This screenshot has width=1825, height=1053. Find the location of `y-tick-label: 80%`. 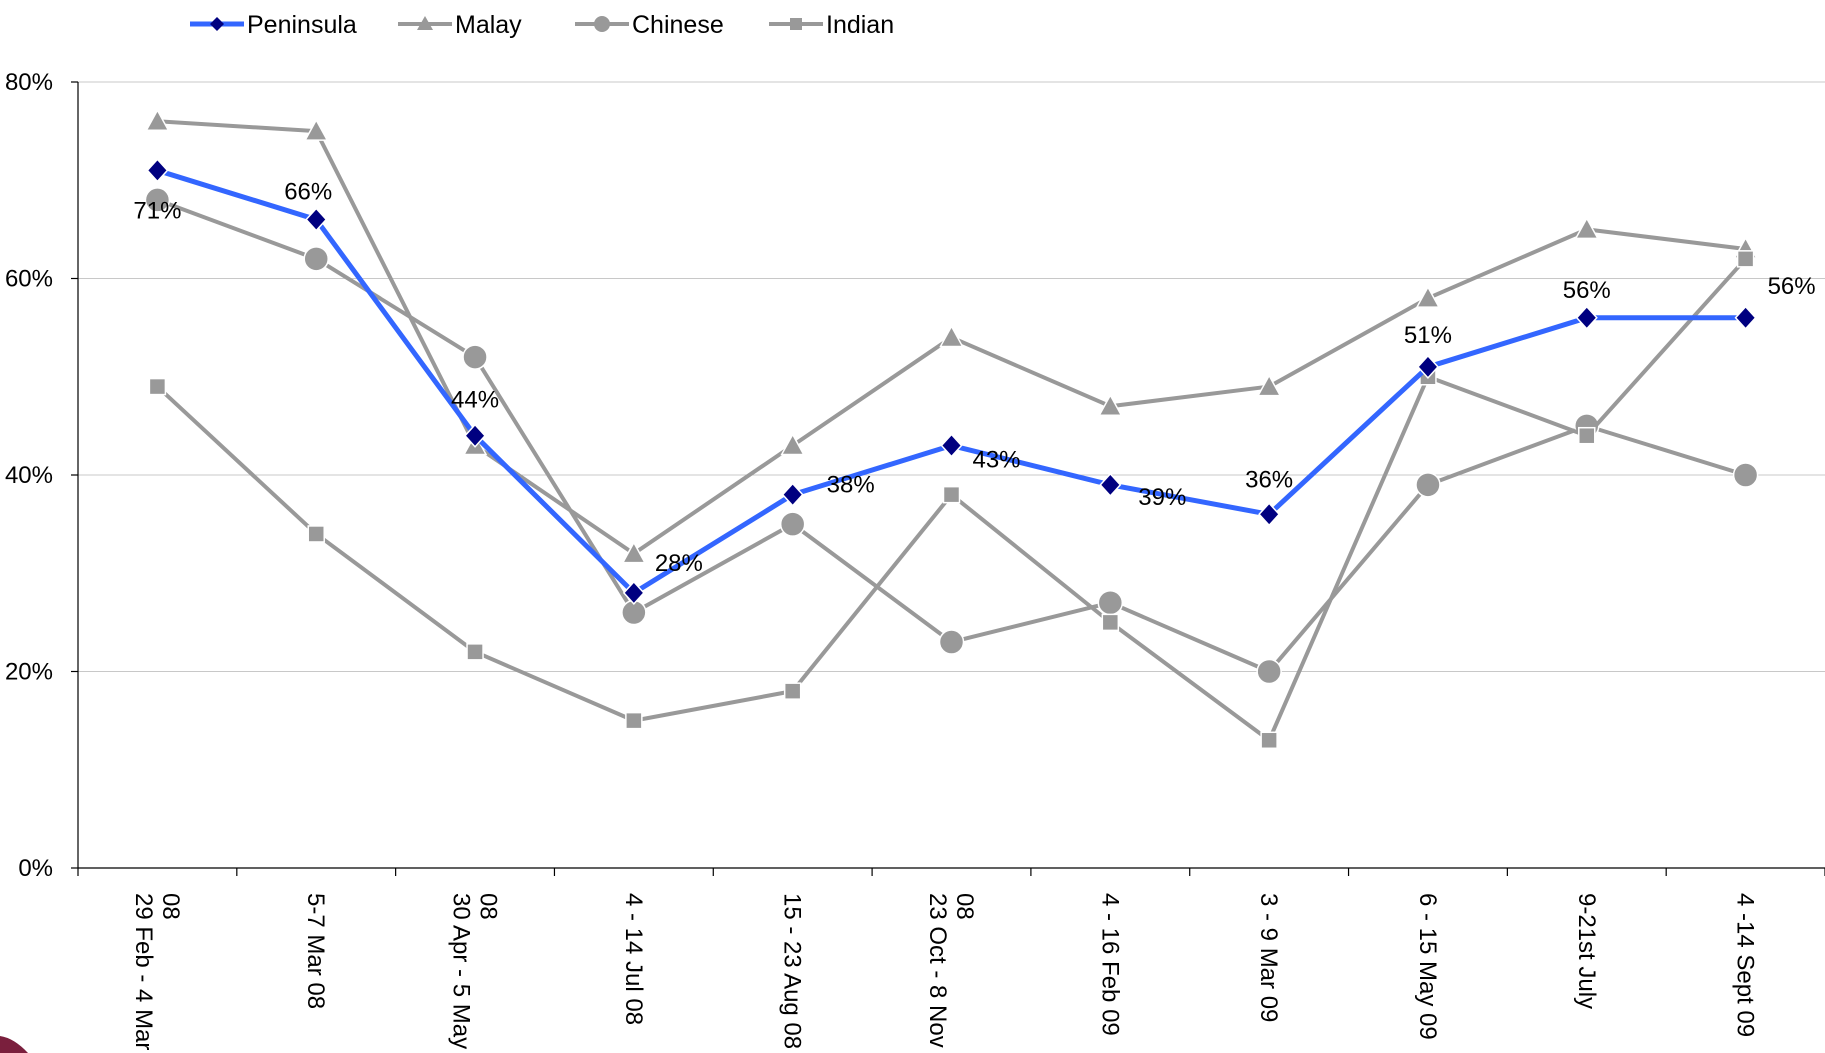

y-tick-label: 80% is located at coordinates (29, 82).